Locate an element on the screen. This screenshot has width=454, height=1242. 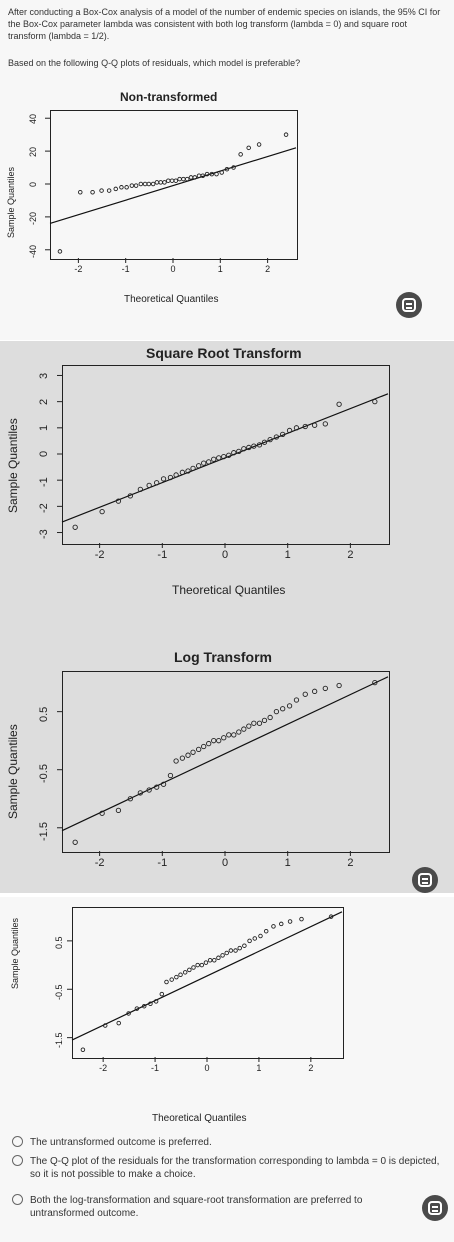
y-tick-label: 2 is located at coordinates (44, 401).